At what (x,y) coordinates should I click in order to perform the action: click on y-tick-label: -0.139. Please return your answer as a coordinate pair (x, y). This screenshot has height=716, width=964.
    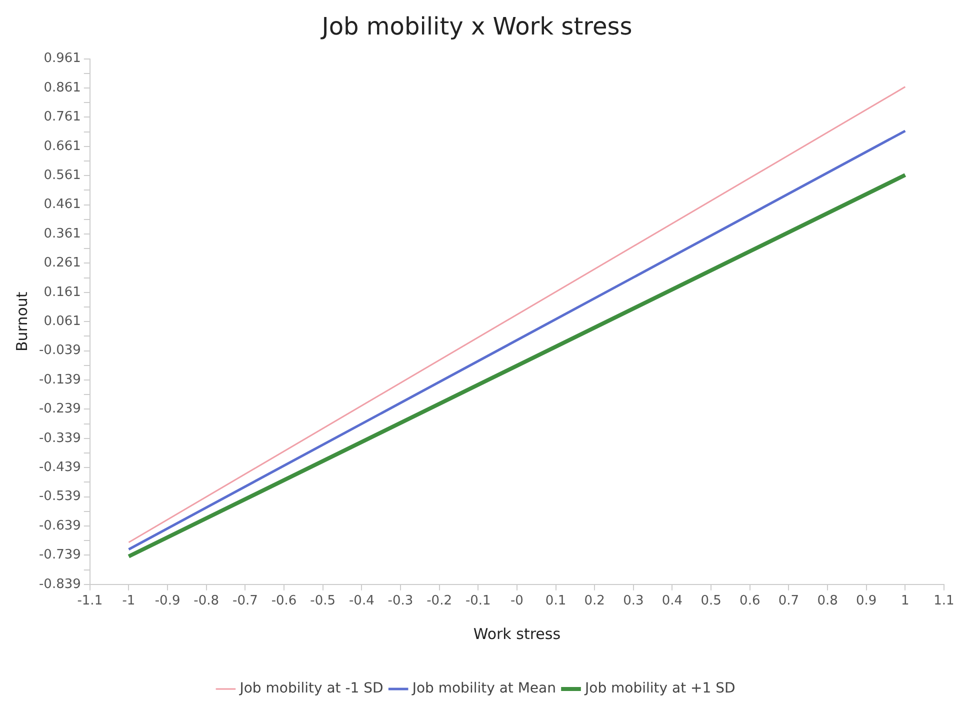
    Looking at the image, I should click on (59, 380).